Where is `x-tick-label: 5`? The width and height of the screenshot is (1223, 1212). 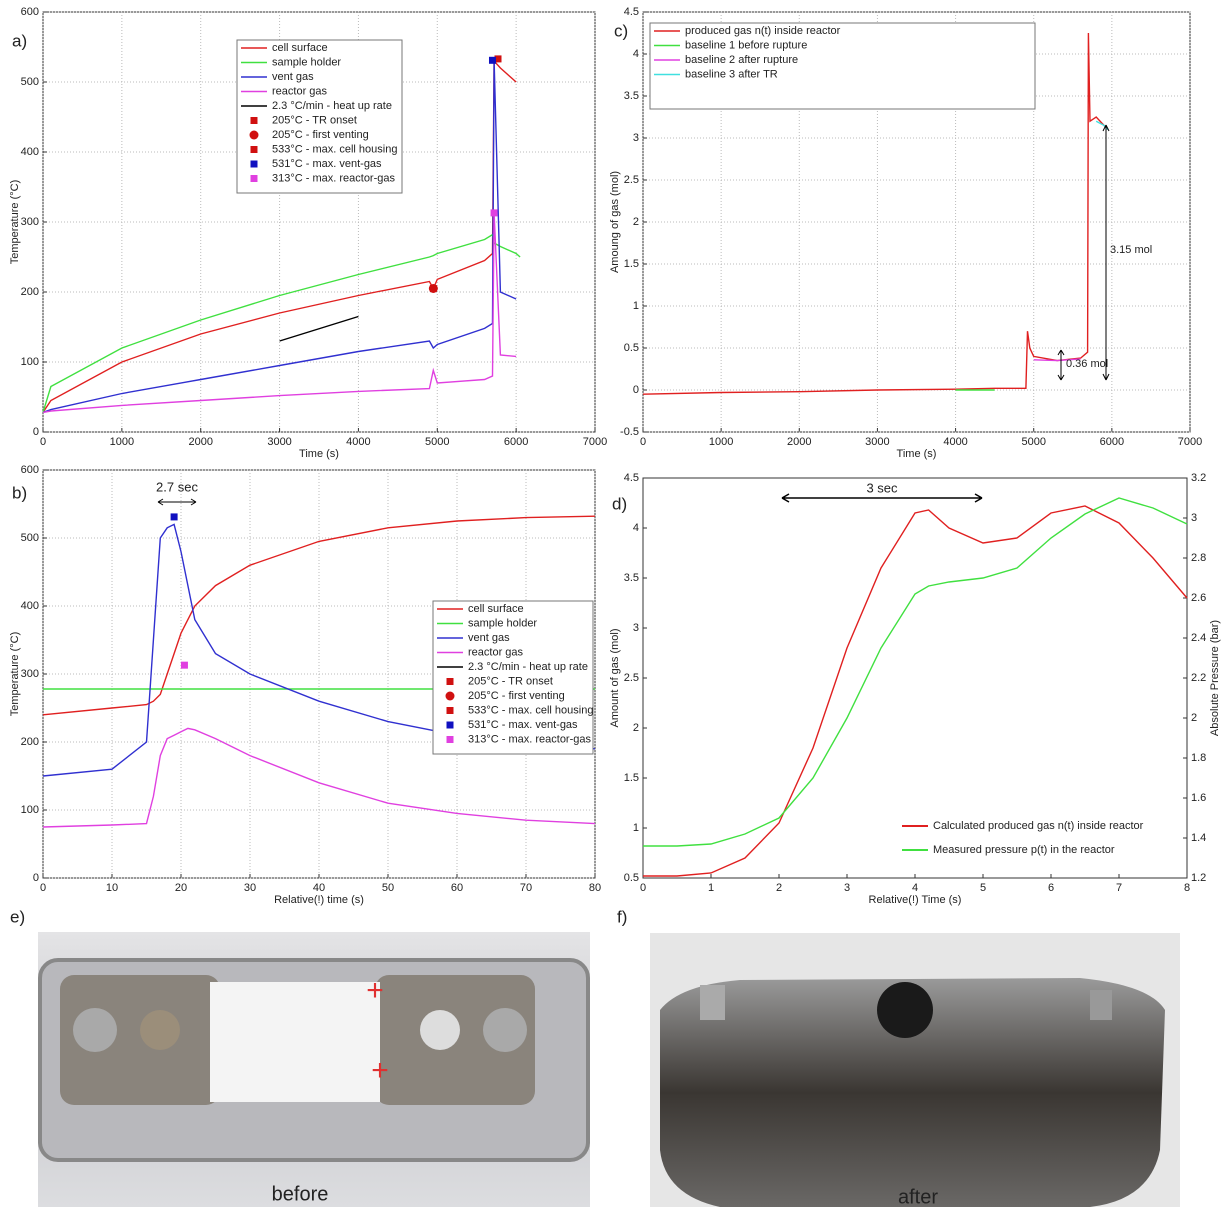 x-tick-label: 5 is located at coordinates (983, 888).